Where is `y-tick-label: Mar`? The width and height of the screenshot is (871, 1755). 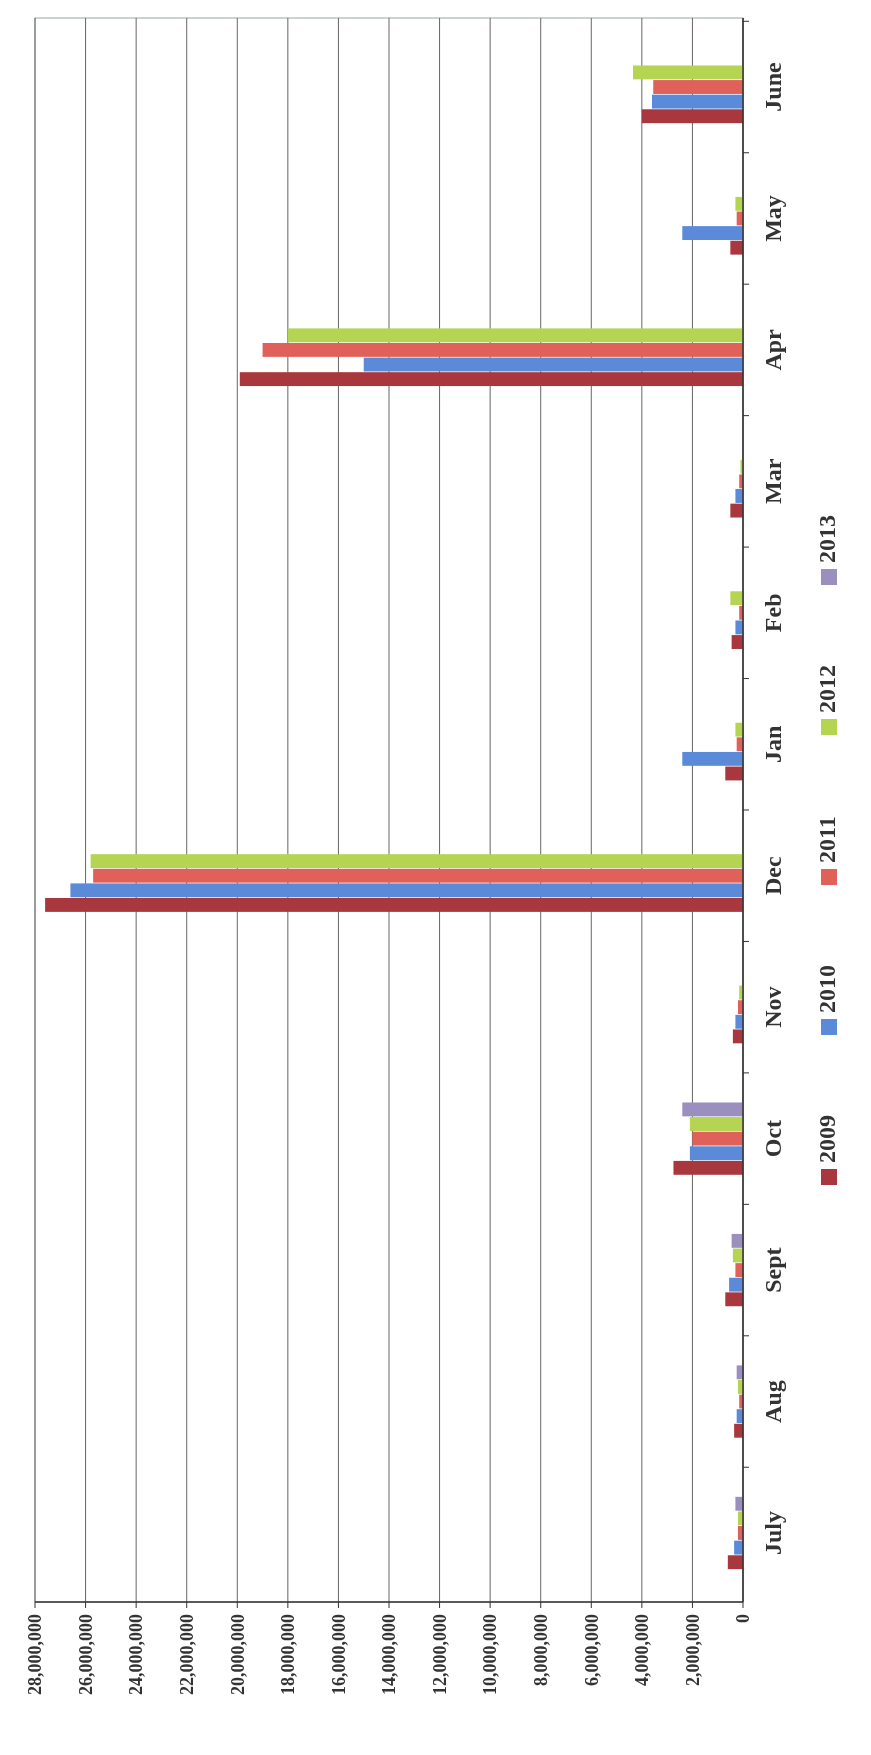
y-tick-label: Mar is located at coordinates (773, 481).